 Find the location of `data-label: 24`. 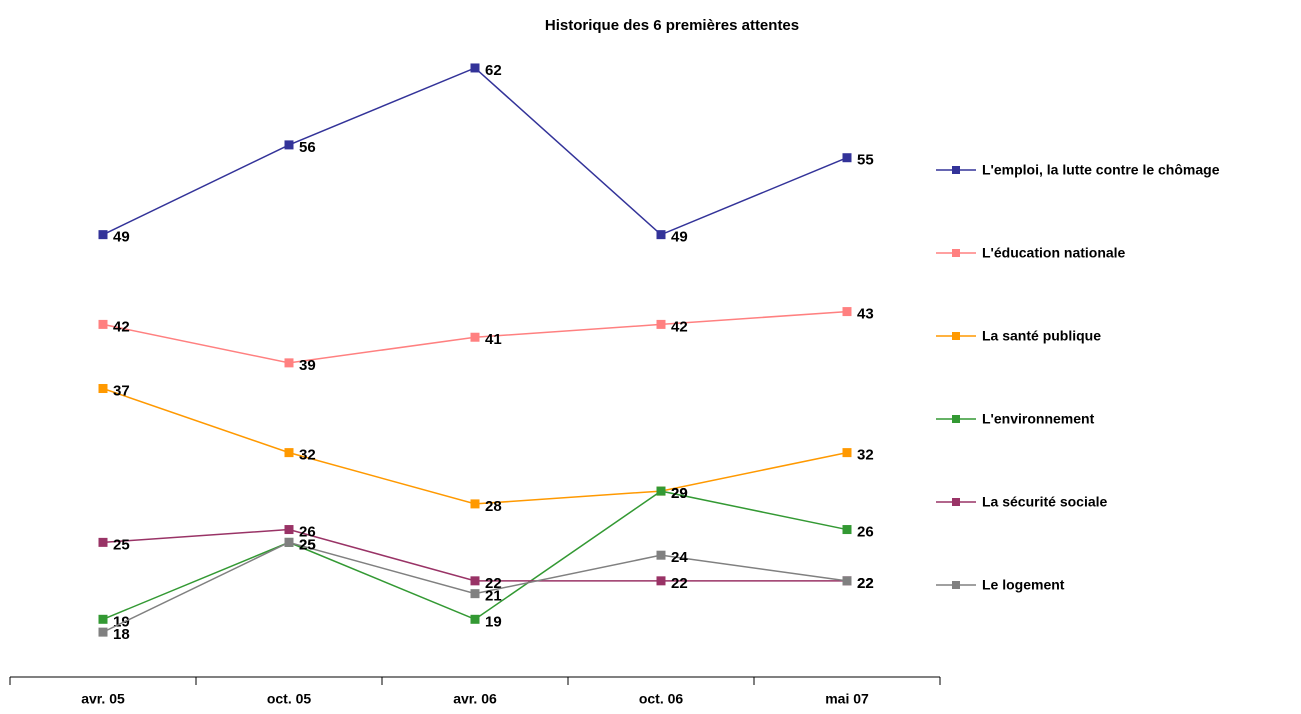

data-label: 24 is located at coordinates (679, 557).